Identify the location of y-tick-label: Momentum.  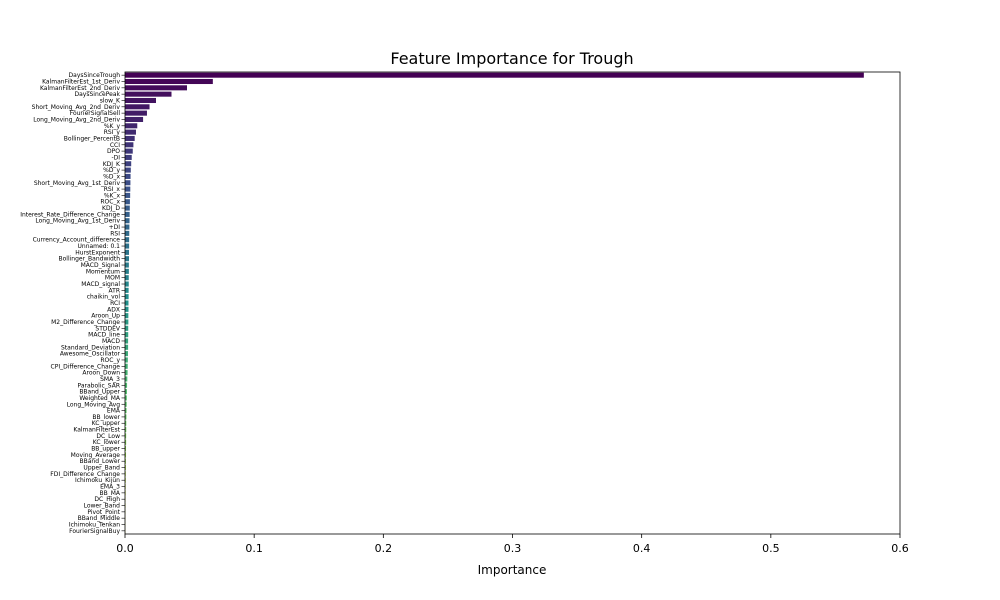
(103, 271).